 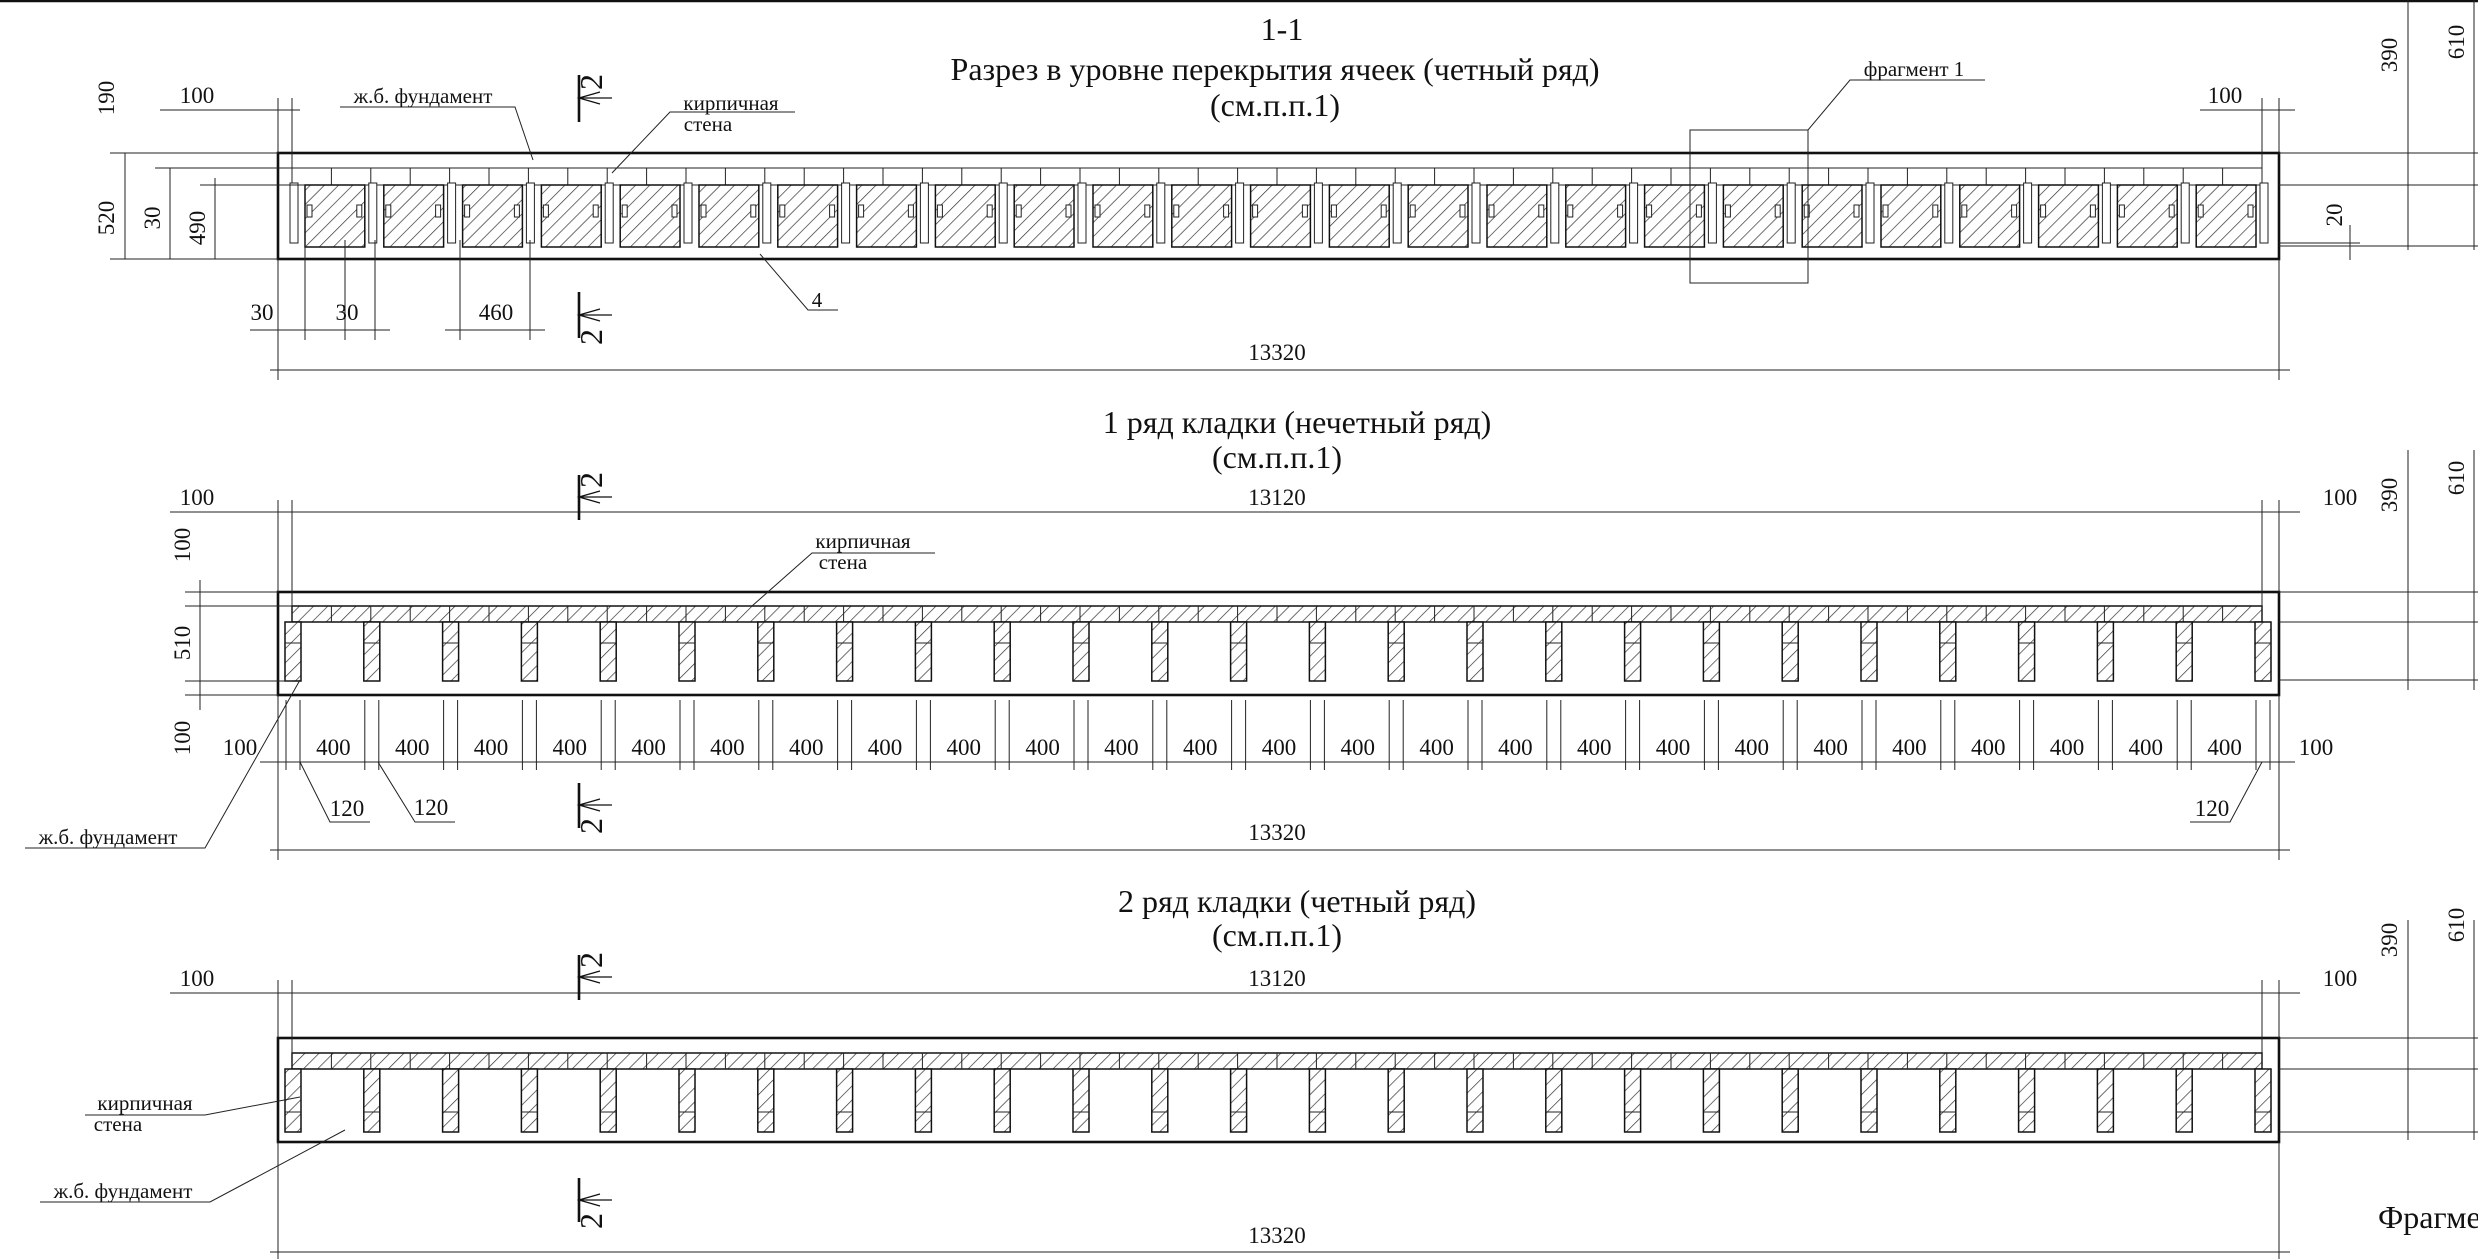 What do you see at coordinates (431, 807) in the screenshot?
I see `section-2-dim-120-b: 120` at bounding box center [431, 807].